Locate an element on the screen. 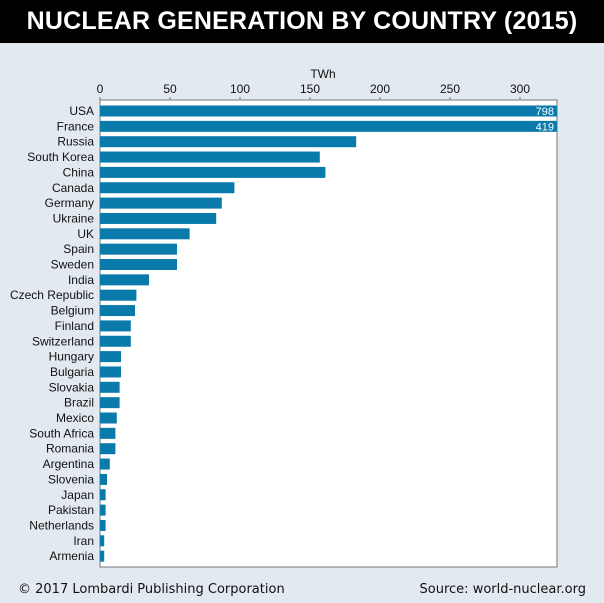  category-label: China is located at coordinates (79, 172).